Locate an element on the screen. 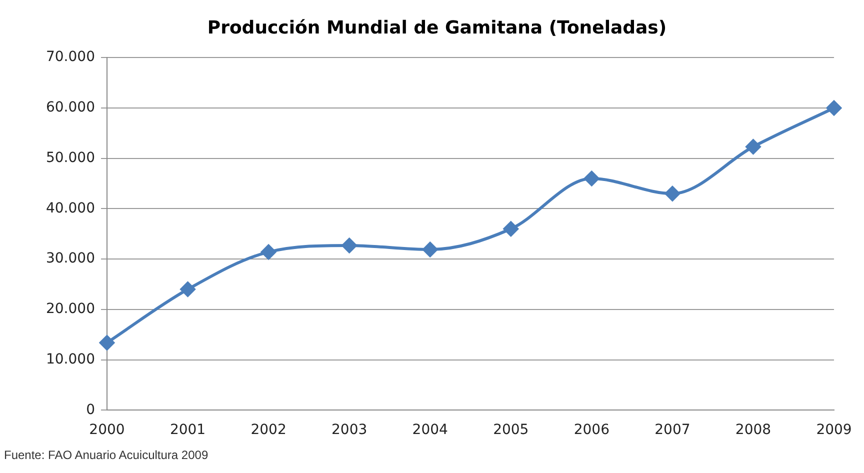 The image size is (864, 473). source-note: Fuente: FAO Anuario Acuicultura 2009 is located at coordinates (106, 455).